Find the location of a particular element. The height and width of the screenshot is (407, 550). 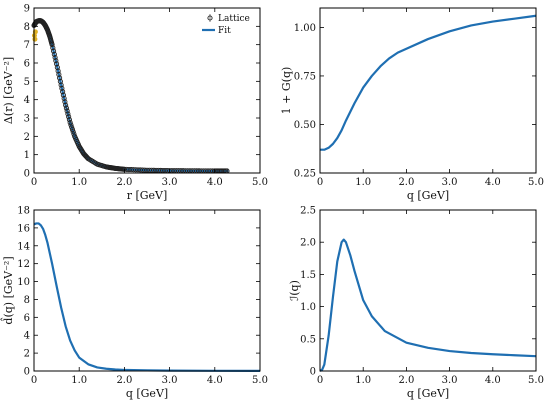

y-axis-label: Δ(r) [GeV⁻²] is located at coordinates (8, 90).